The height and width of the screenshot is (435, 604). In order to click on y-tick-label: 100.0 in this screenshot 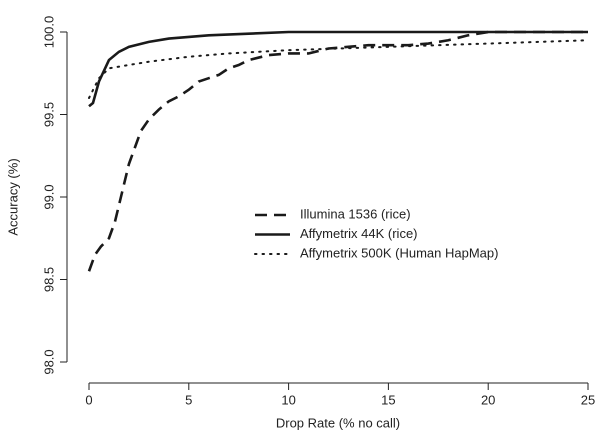, I will do `click(48, 32)`.